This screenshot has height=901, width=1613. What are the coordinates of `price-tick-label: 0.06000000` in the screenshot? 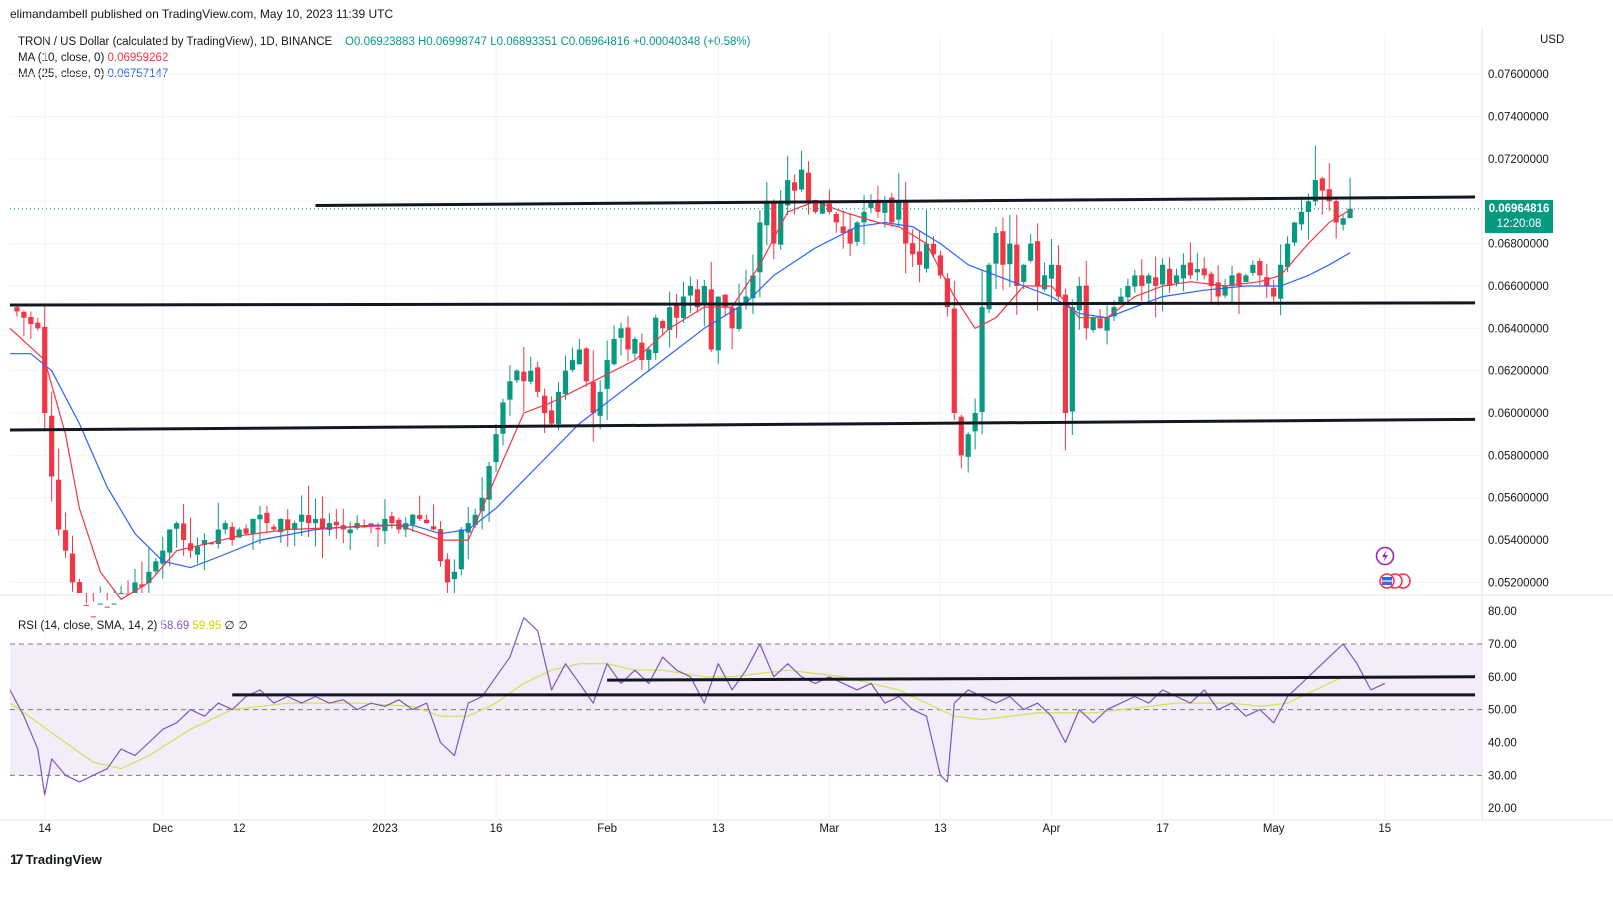 It's located at (1518, 414).